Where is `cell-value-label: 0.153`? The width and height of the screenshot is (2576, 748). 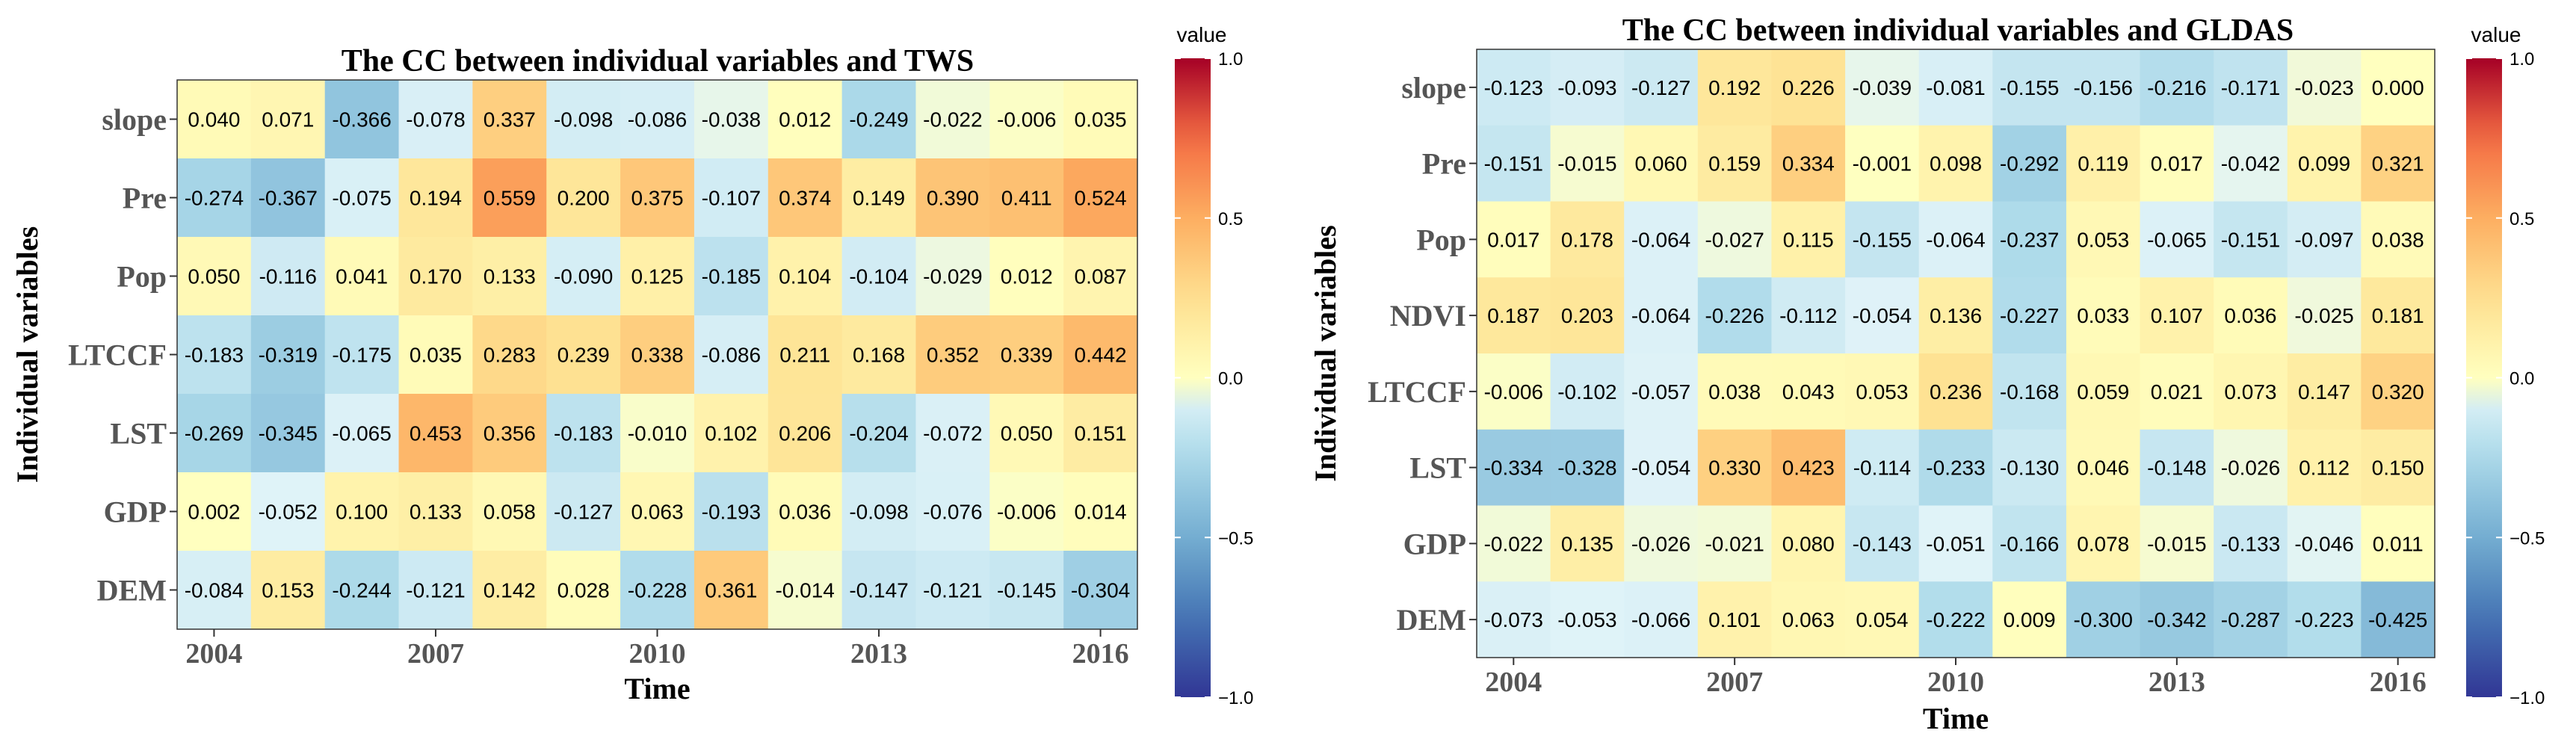
cell-value-label: 0.153 is located at coordinates (288, 590).